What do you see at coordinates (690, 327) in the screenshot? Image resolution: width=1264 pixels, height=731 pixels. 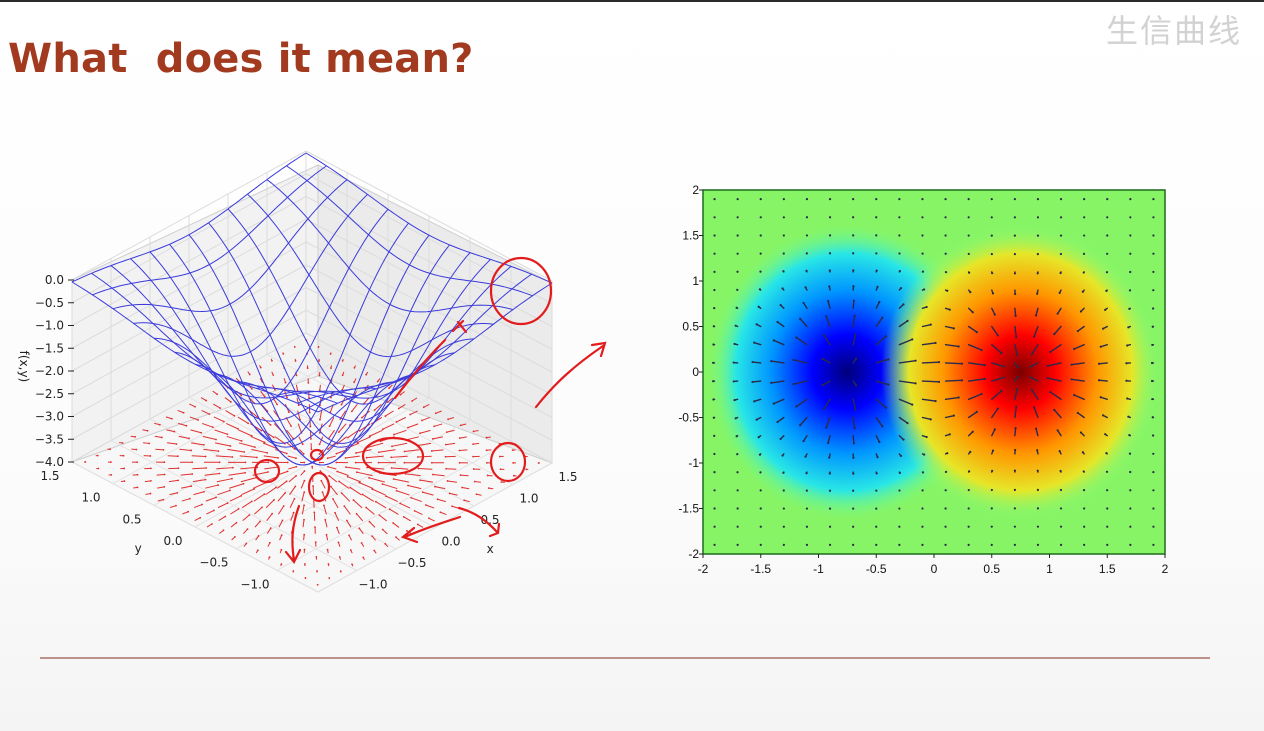 I see `y-tick-label: 0.5` at bounding box center [690, 327].